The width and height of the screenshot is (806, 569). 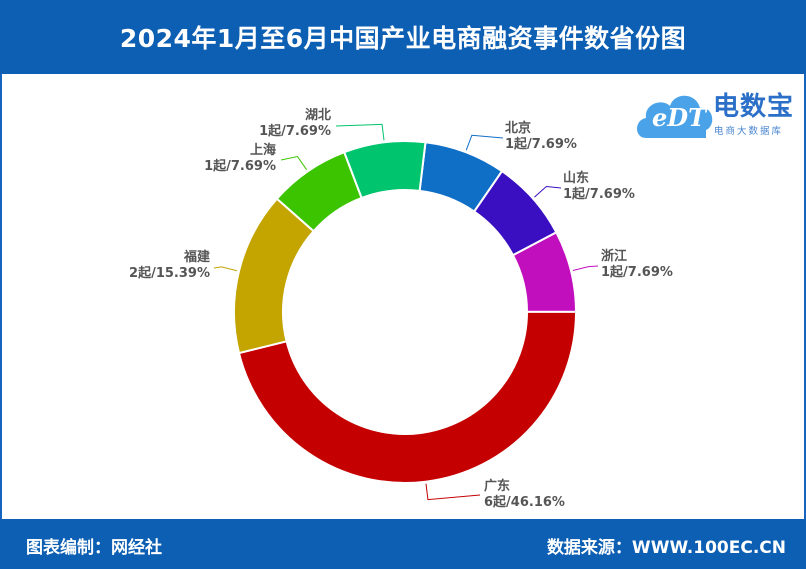 What do you see at coordinates (614, 256) in the screenshot?
I see `slice-name-label: 浙江` at bounding box center [614, 256].